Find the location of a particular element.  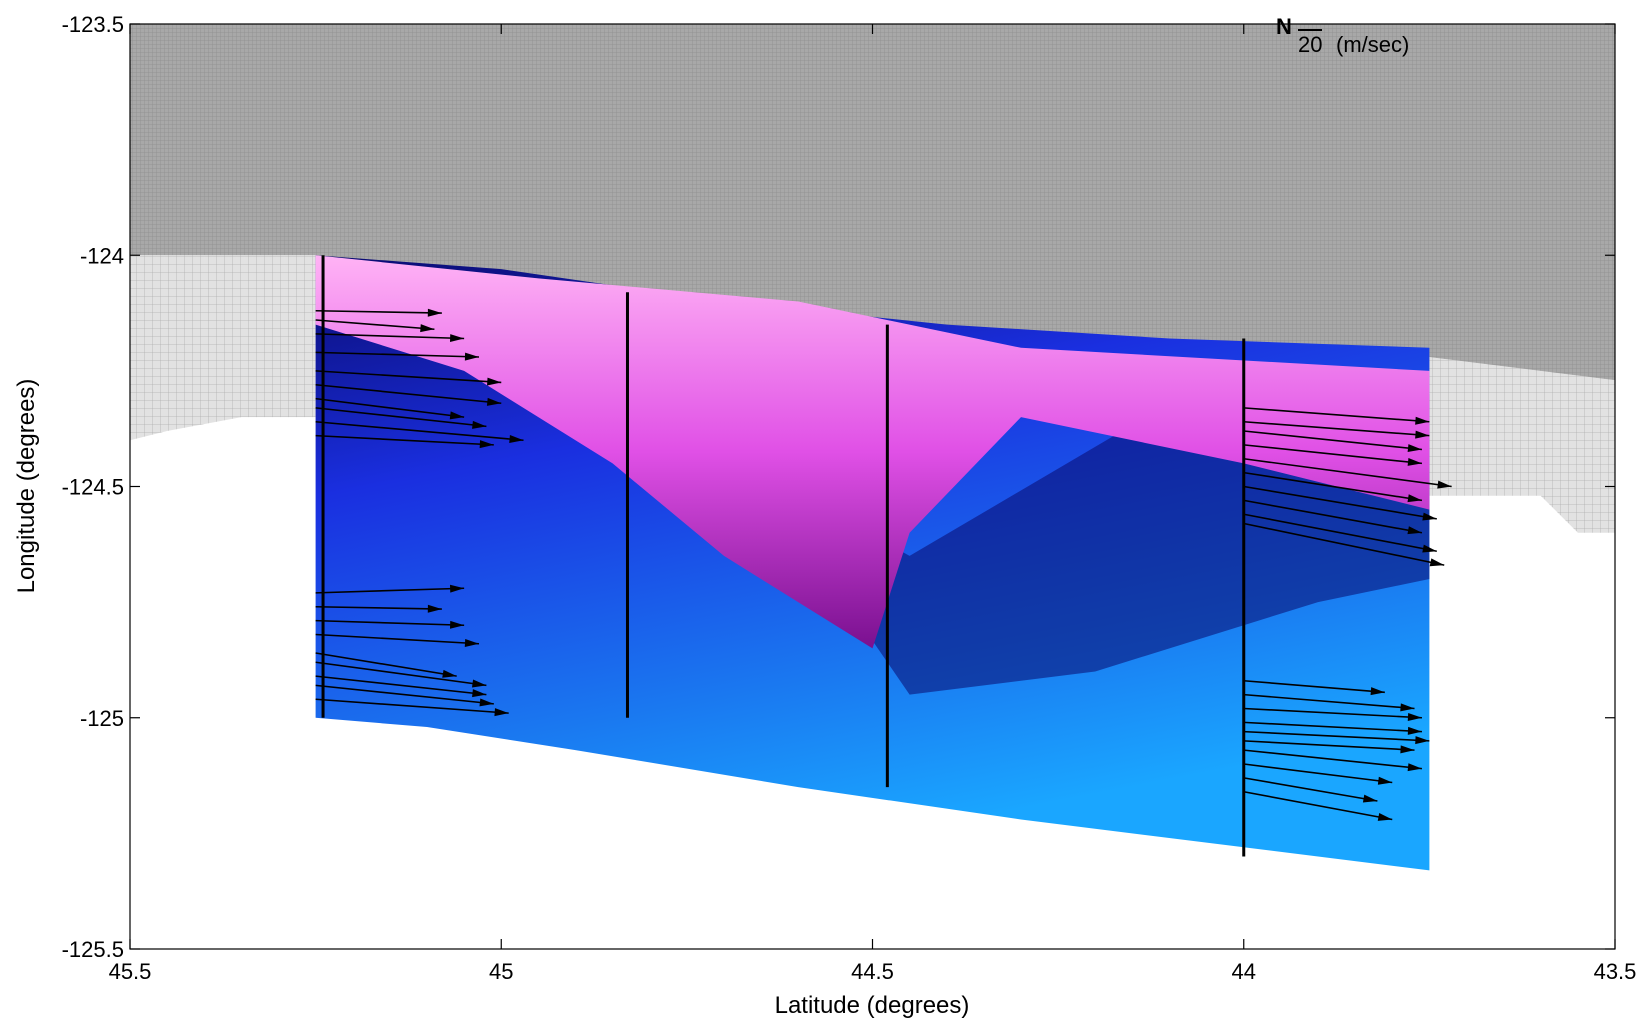

x-axis-title: Latitude (degrees) is located at coordinates (872, 1005).